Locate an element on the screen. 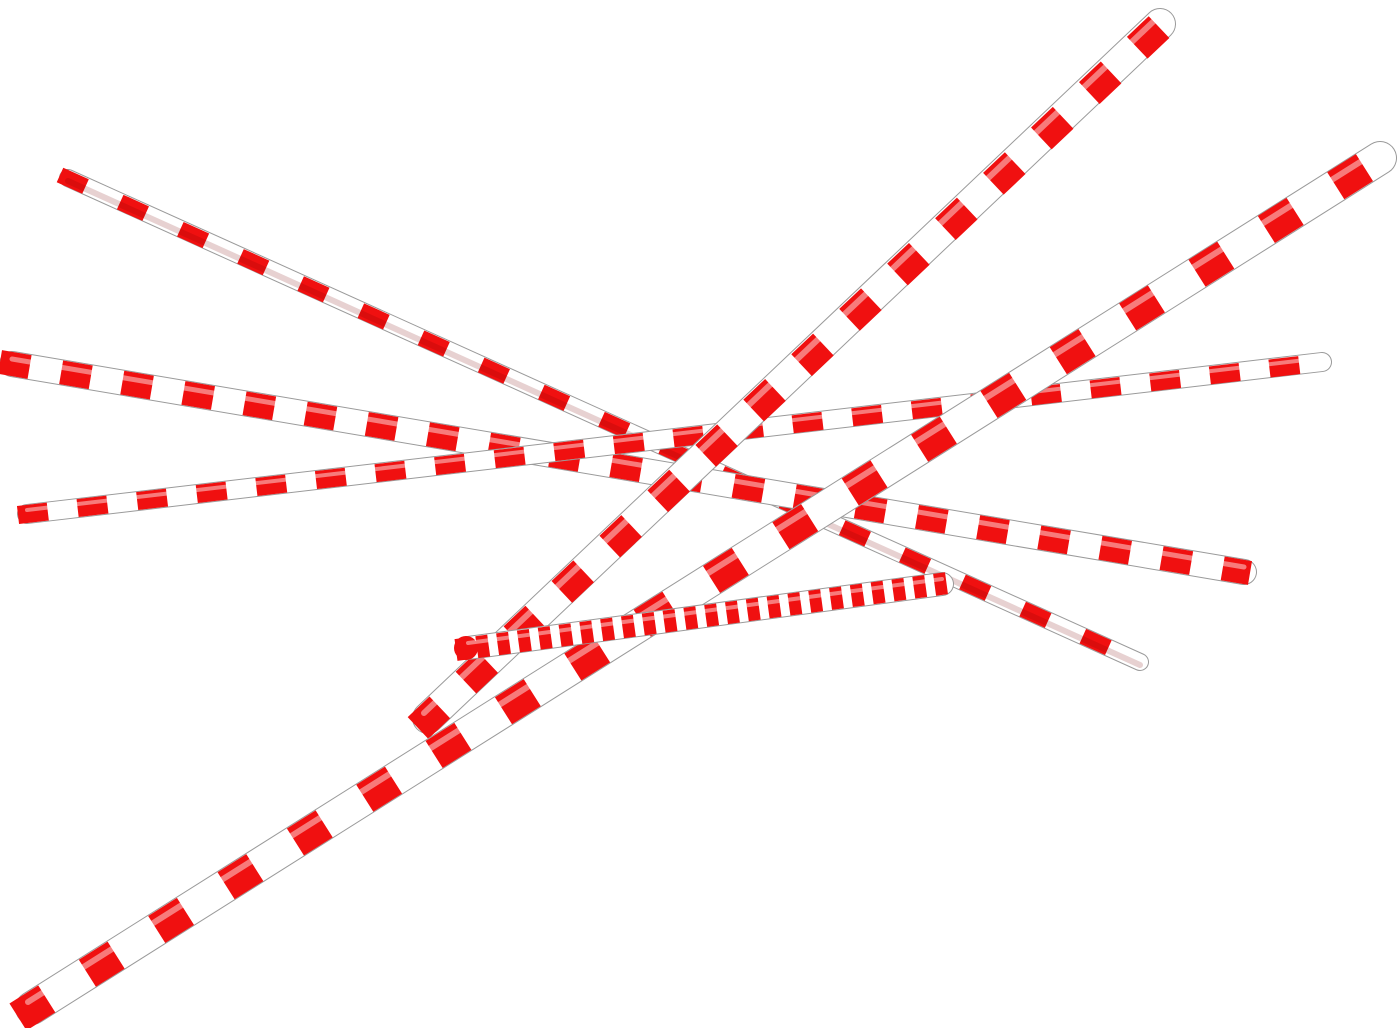 This screenshot has height=1028, width=1397. stick-end is located at coordinates (466, 648).